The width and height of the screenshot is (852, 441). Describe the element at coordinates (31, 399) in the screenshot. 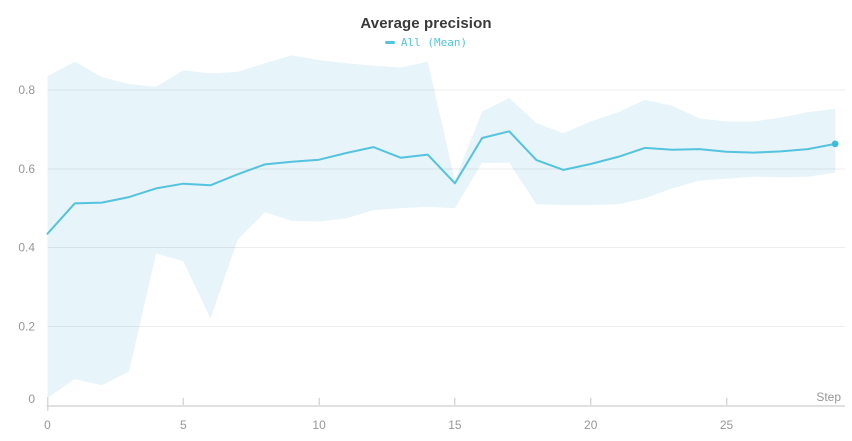

I see `y-tick-label: 0` at that location.